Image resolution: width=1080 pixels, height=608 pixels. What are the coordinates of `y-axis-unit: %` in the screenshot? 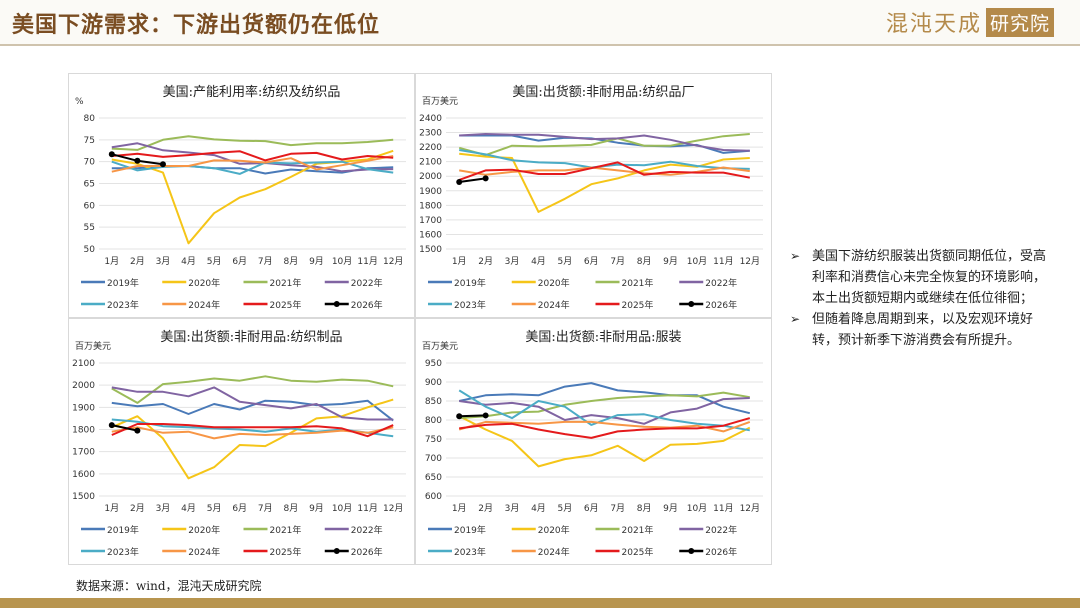 It's located at (79, 102).